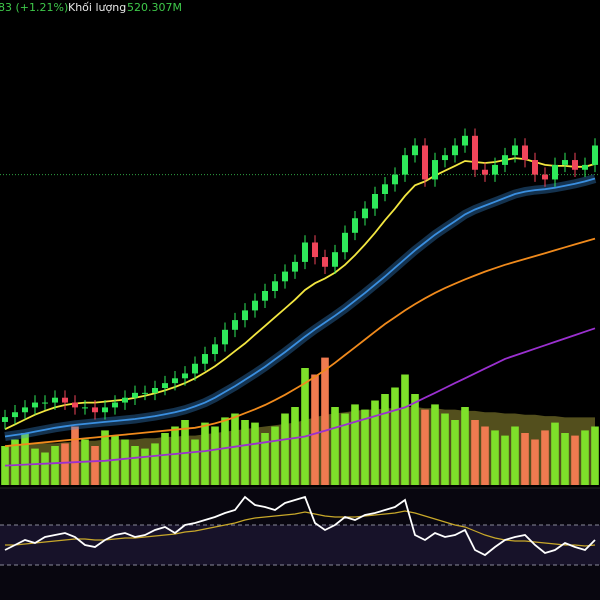 This screenshot has width=600, height=600. I want to click on volume-label: Khối lượng, so click(97, 7).